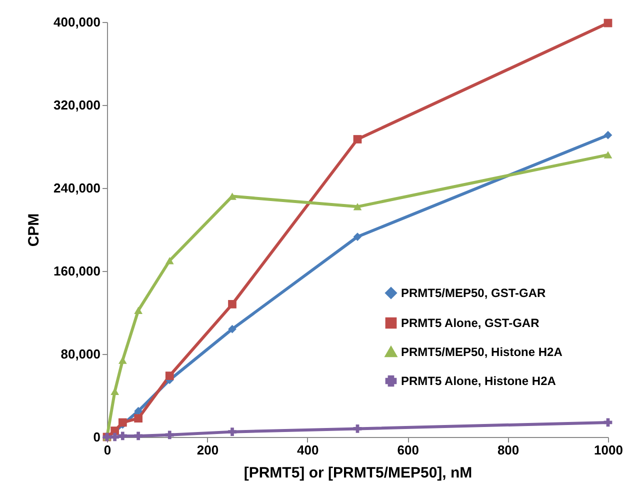 The width and height of the screenshot is (644, 497). I want to click on y-tick-label: 80,000, so click(80, 354).